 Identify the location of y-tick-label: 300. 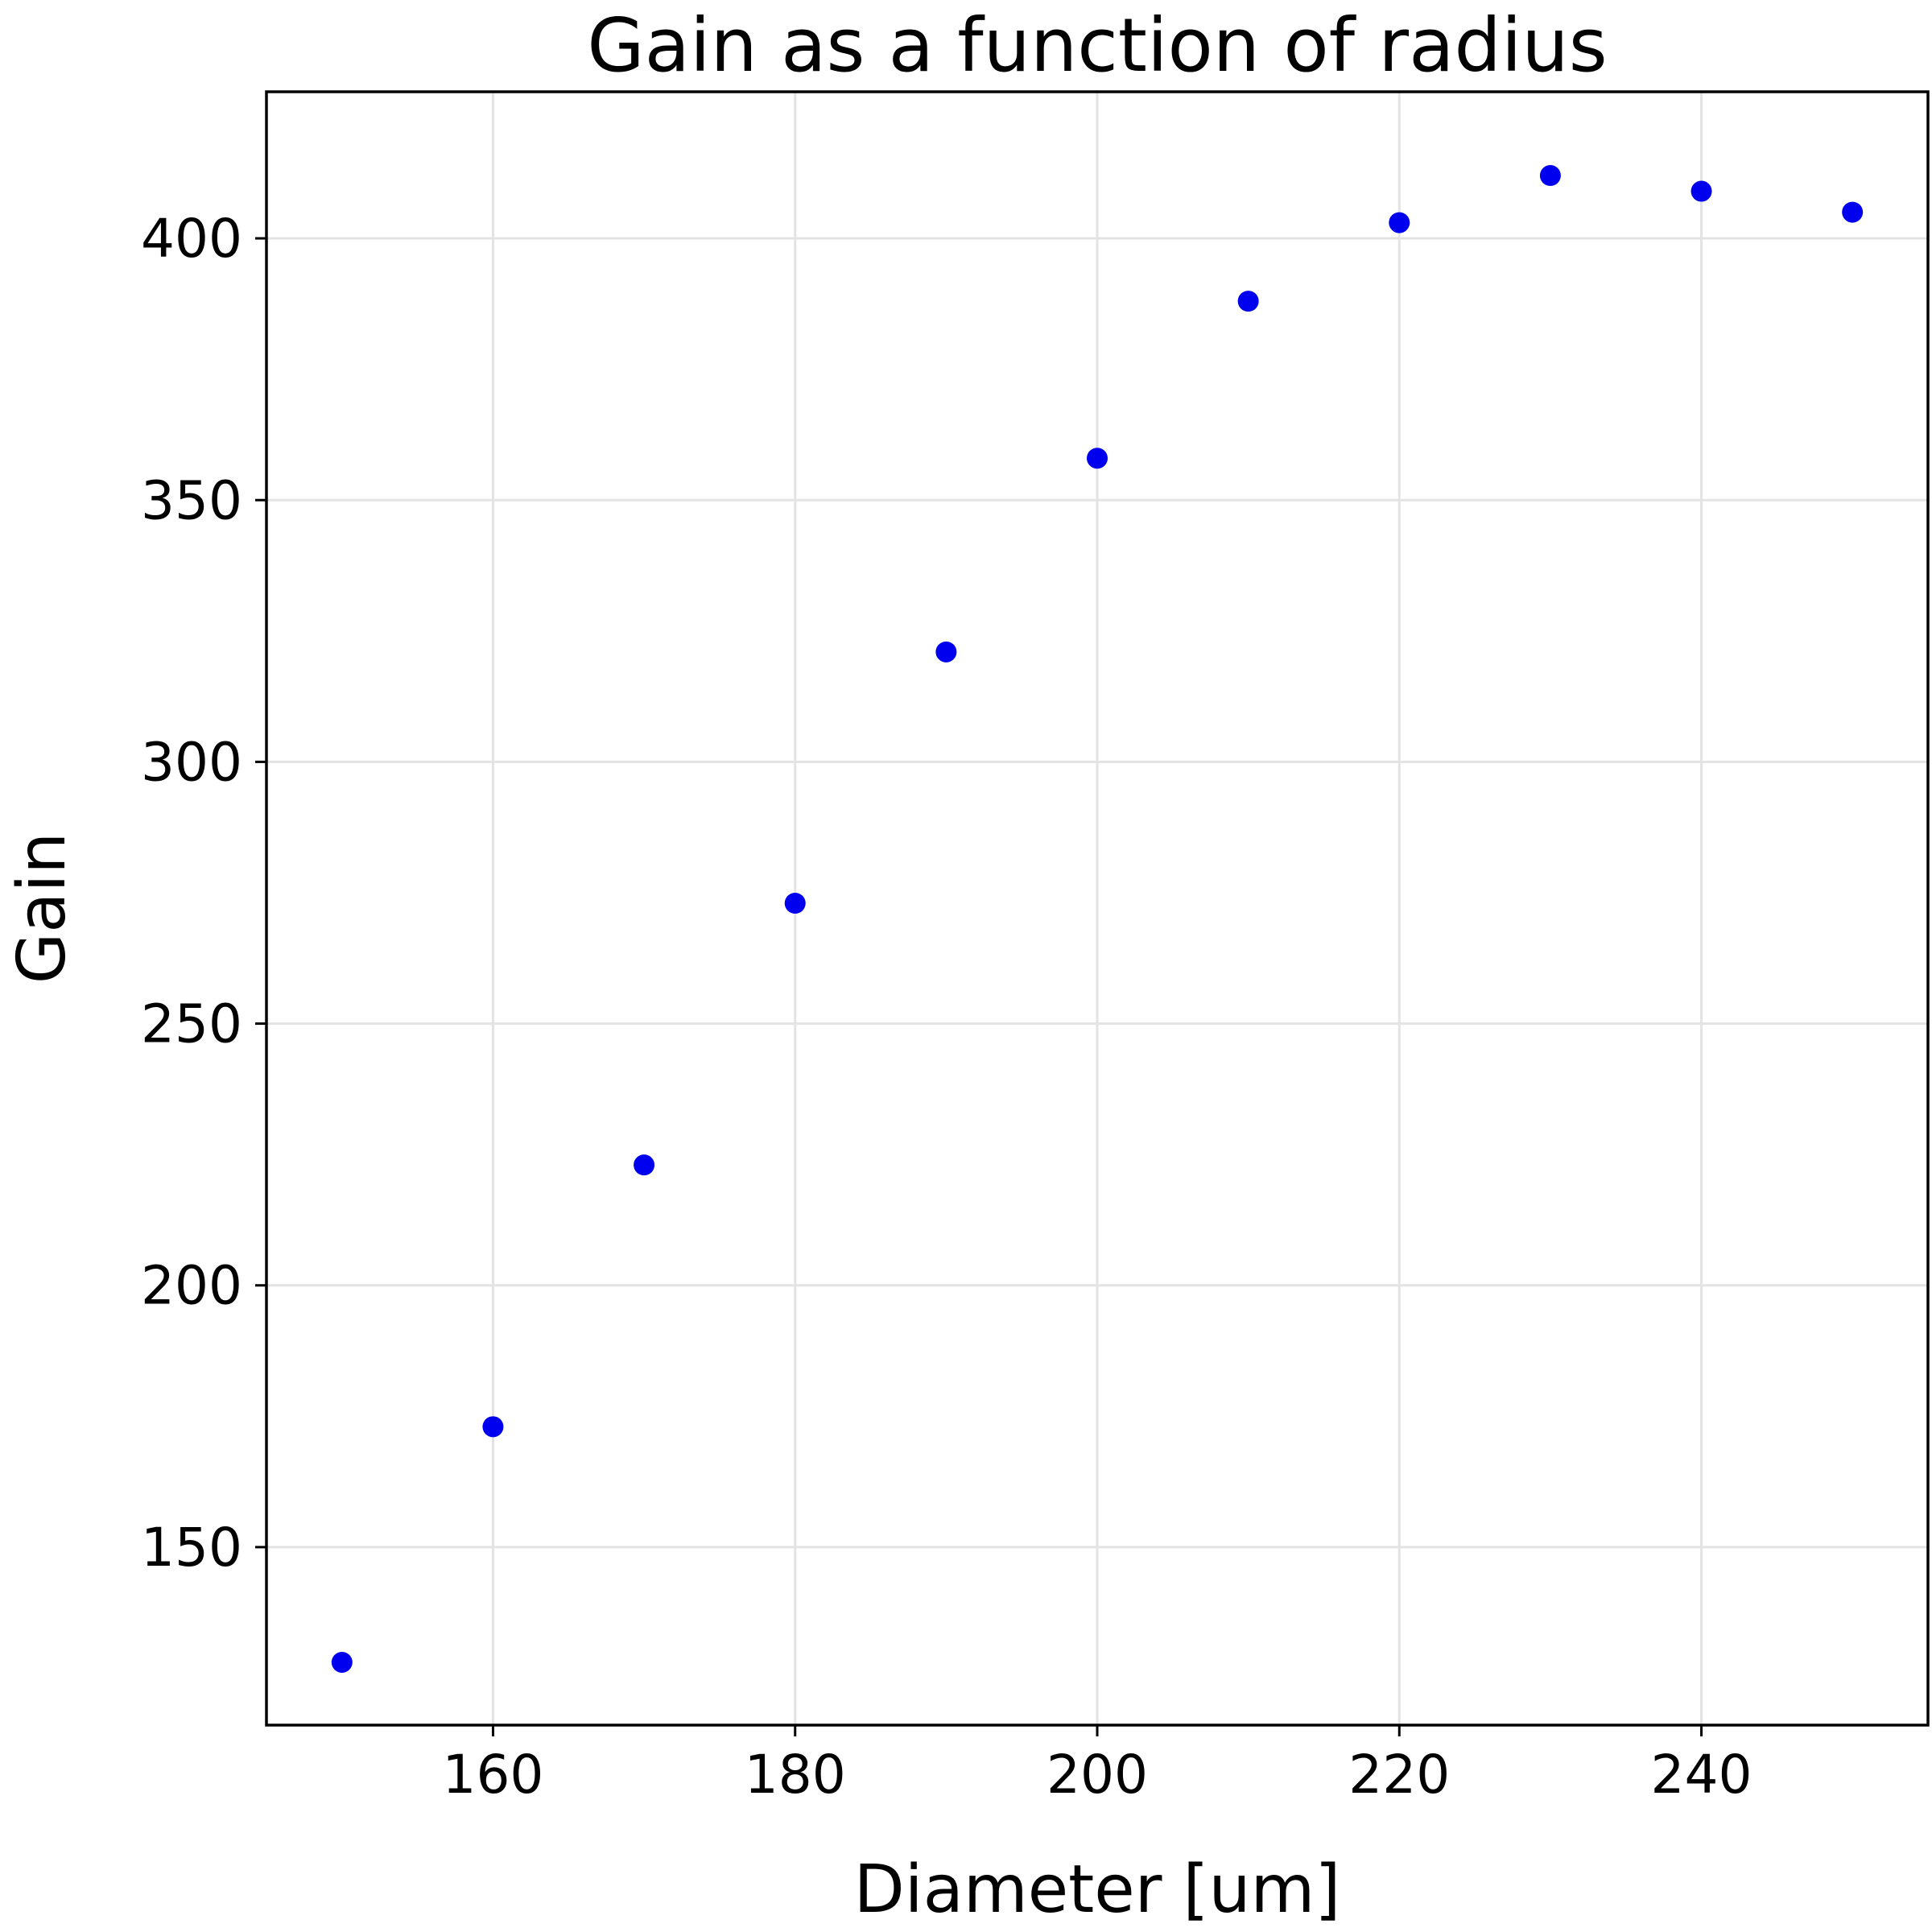
(191, 762).